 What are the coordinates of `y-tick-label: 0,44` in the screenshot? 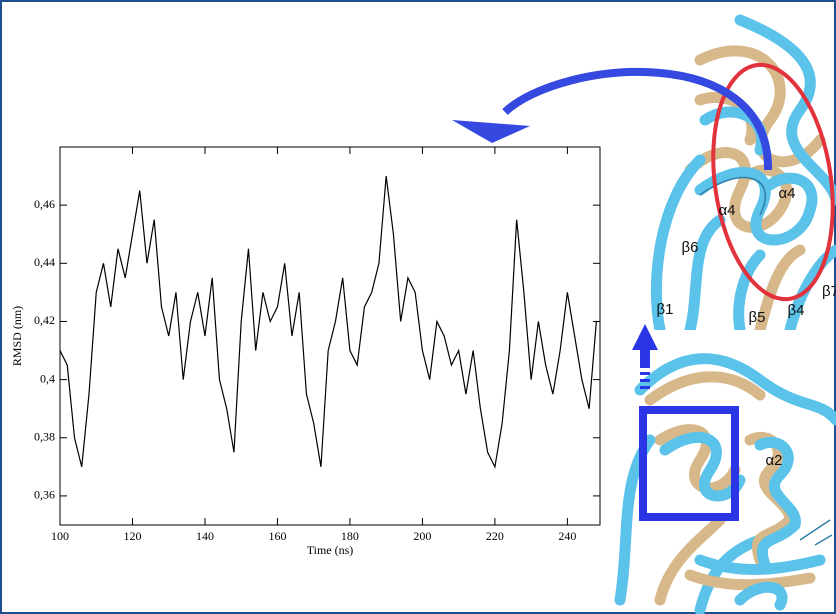 It's located at (44, 262).